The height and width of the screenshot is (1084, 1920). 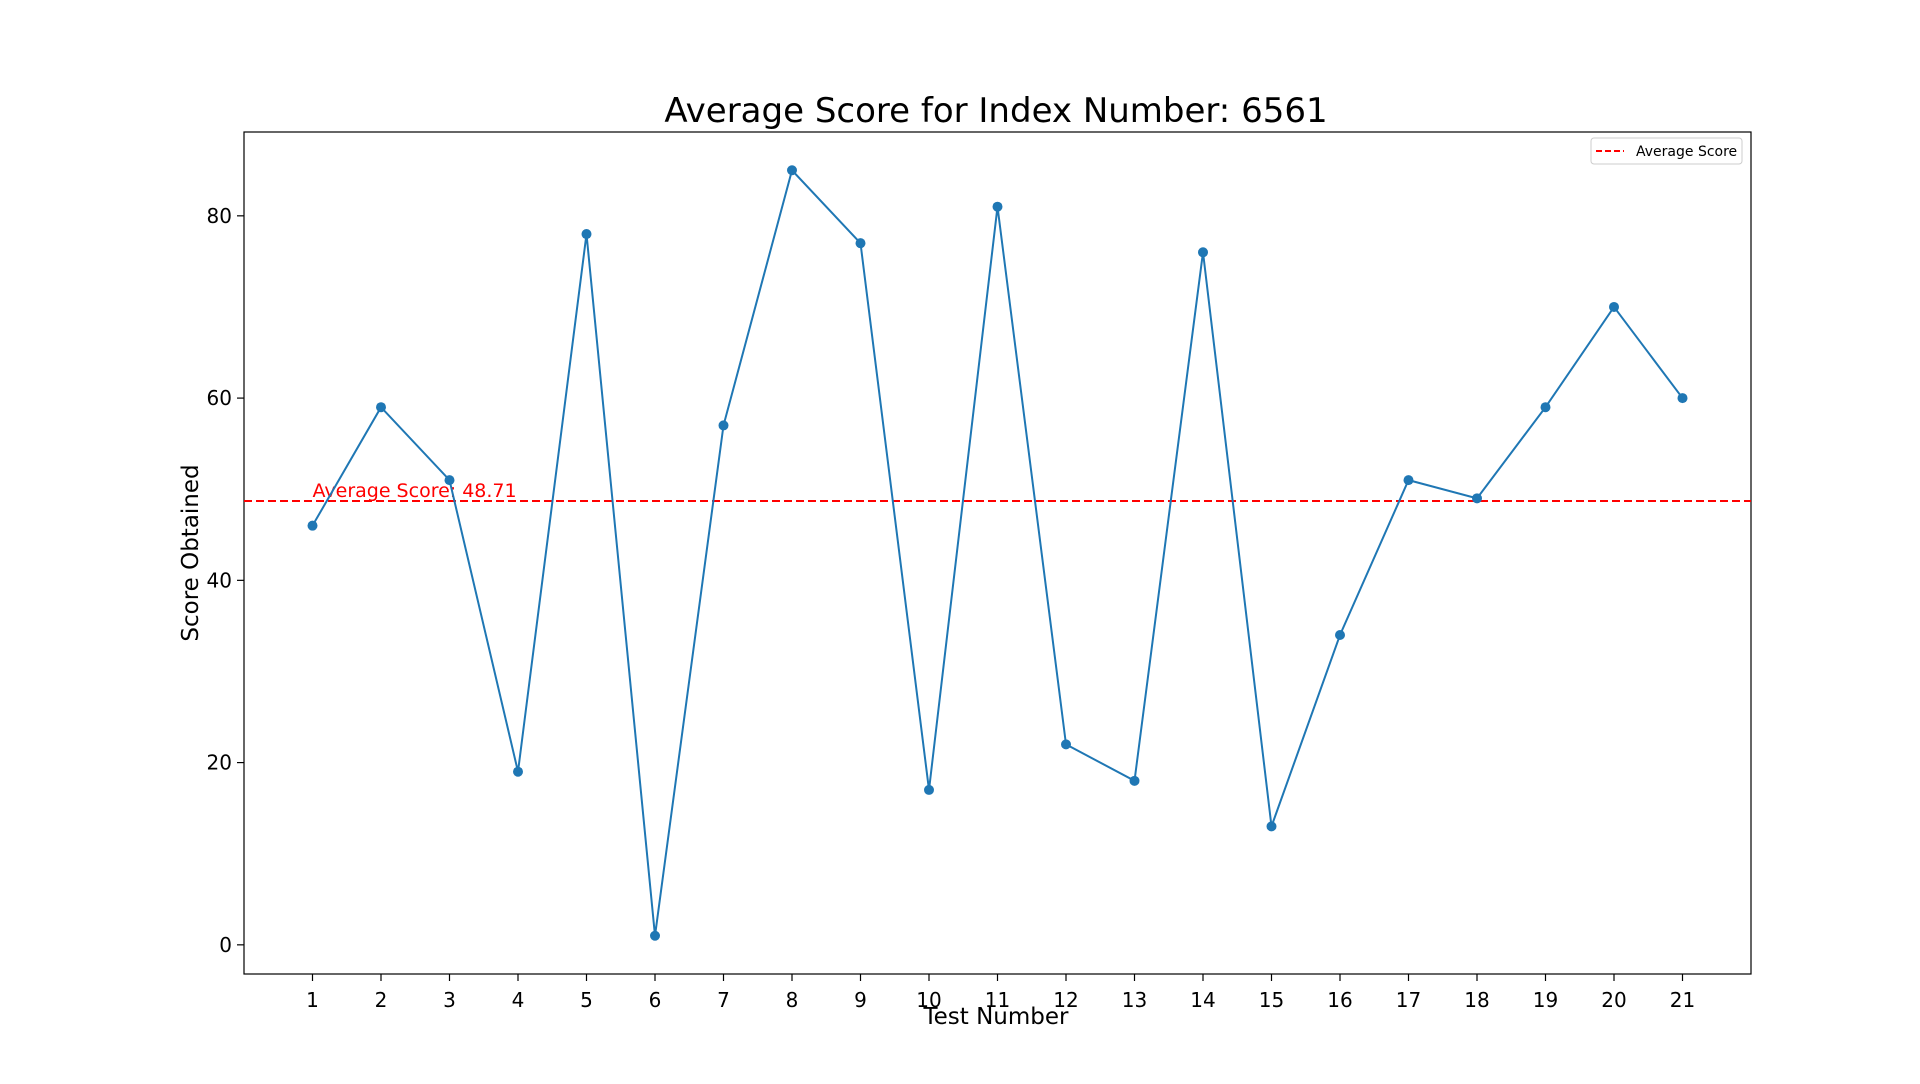 I want to click on x-tick-label: 3, so click(x=449, y=1000).